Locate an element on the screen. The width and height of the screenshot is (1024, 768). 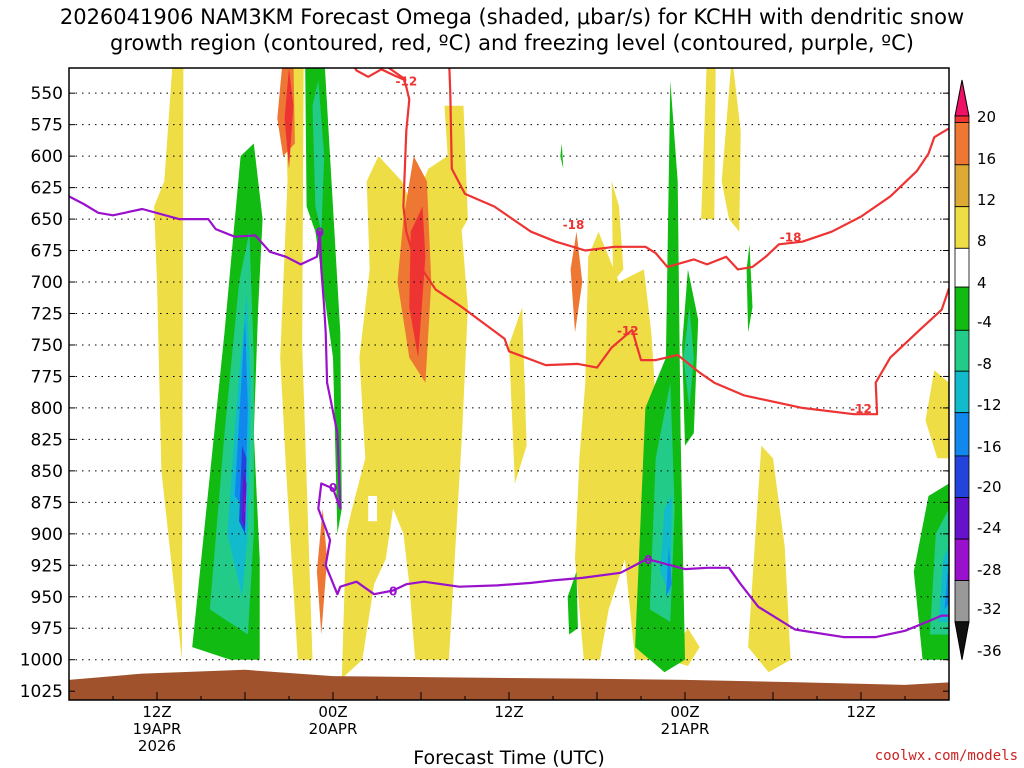
y-tick-label-600: 600 is located at coordinates (47, 157).